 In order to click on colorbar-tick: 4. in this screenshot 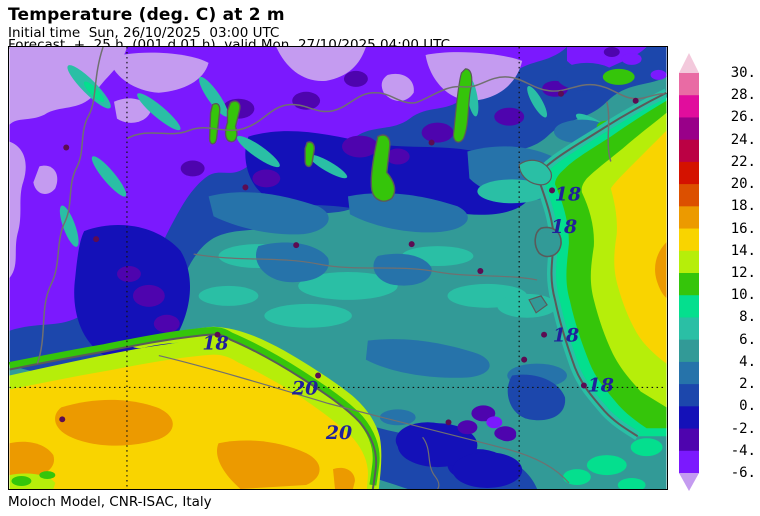, I will do `click(747, 361)`.